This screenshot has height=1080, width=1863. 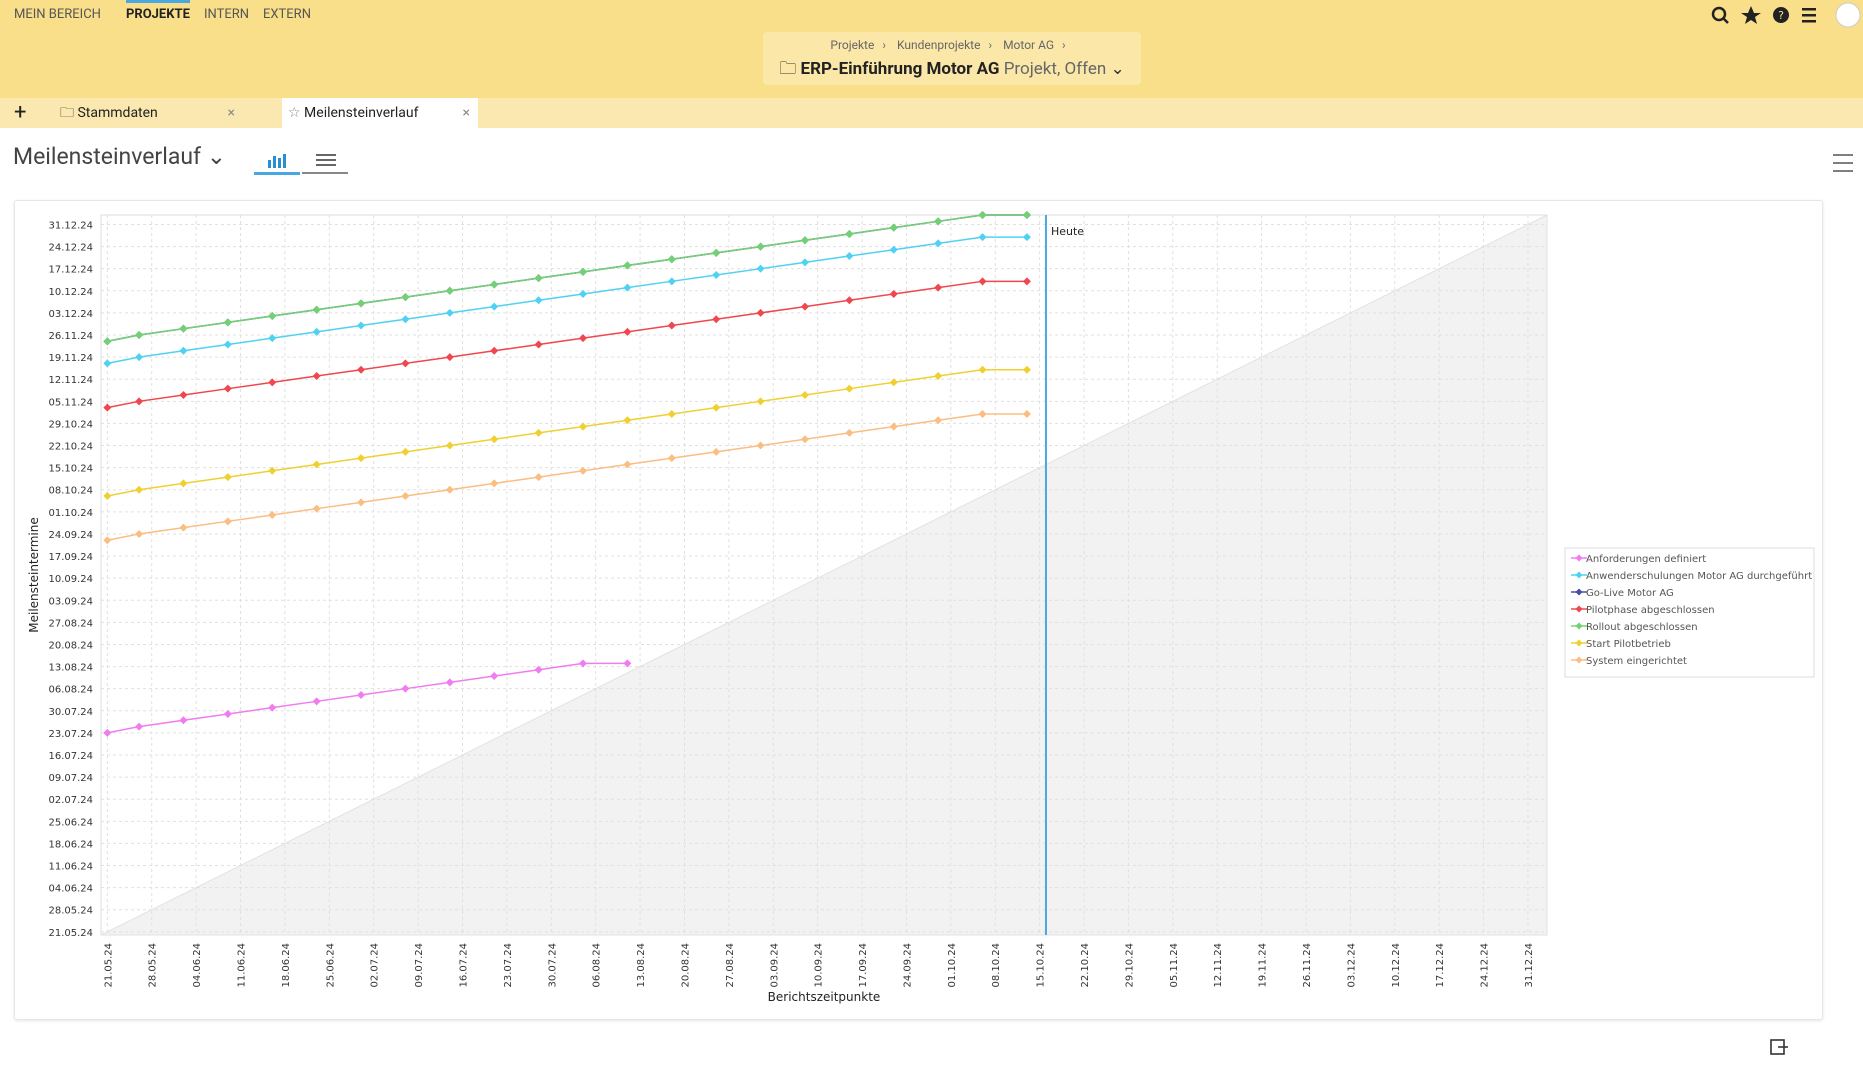 I want to click on avatar, so click(x=1848, y=15).